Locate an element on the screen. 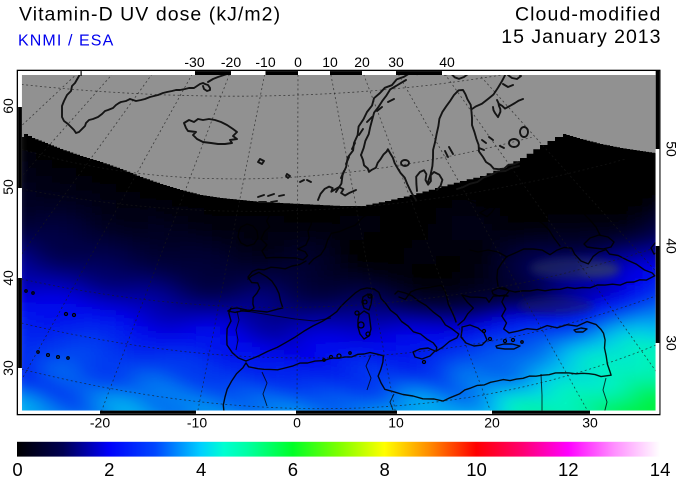  svg-text: KNMI / ESA is located at coordinates (66, 41).